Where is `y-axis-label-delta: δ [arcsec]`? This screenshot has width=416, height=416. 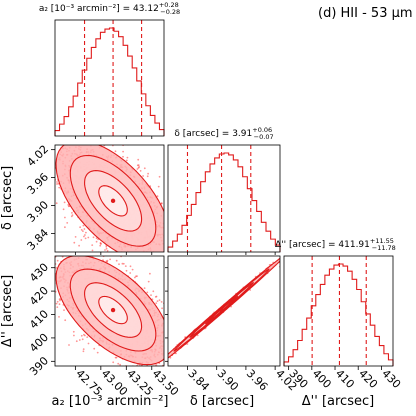 y-axis-label-delta: δ [arcsec] is located at coordinates (7, 198).